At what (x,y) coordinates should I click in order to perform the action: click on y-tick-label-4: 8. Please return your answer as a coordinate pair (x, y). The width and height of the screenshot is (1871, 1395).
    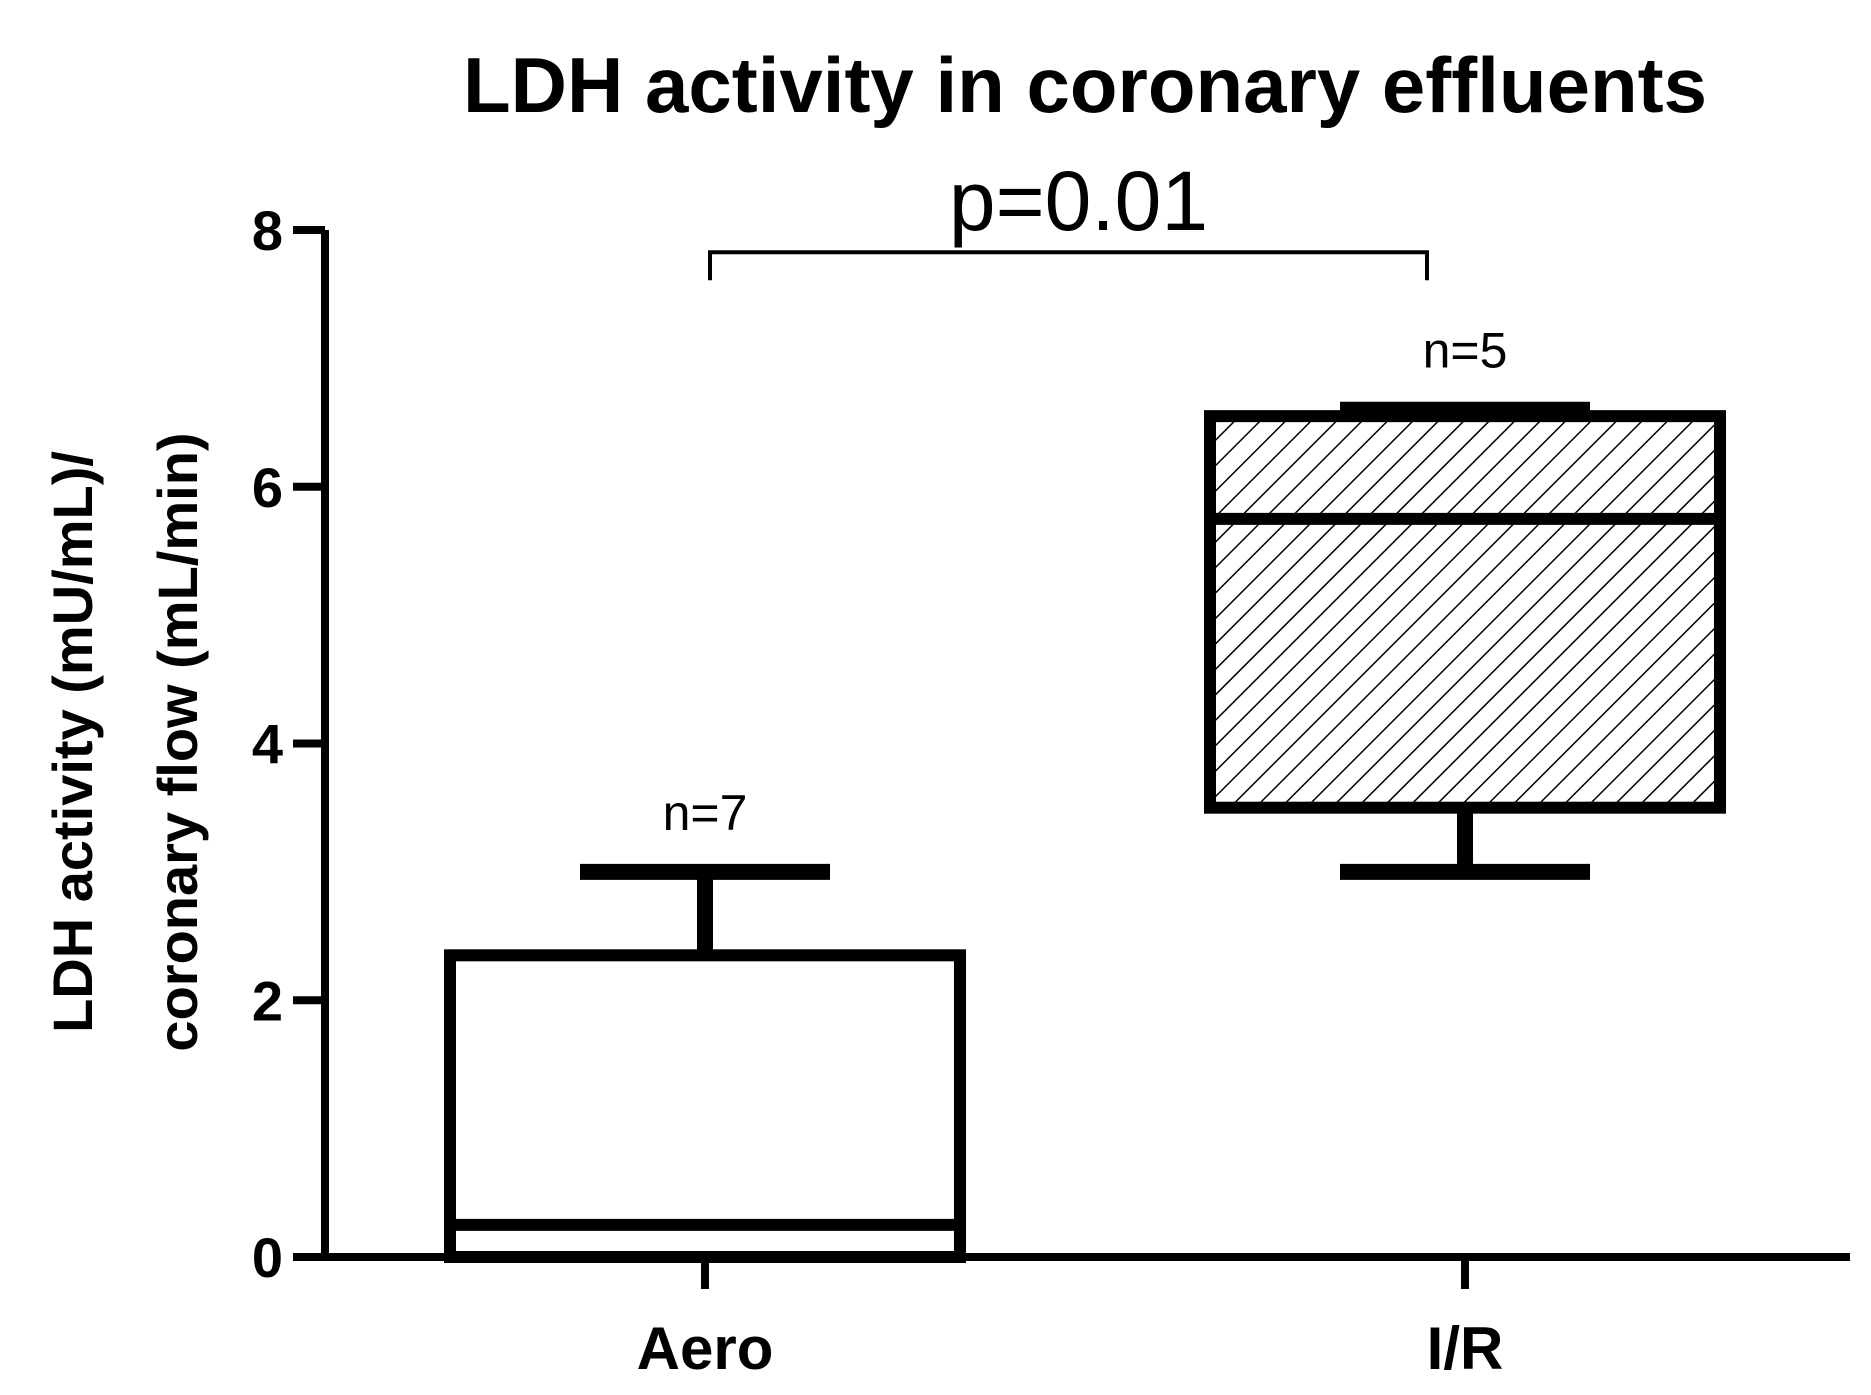
    Looking at the image, I should click on (267, 230).